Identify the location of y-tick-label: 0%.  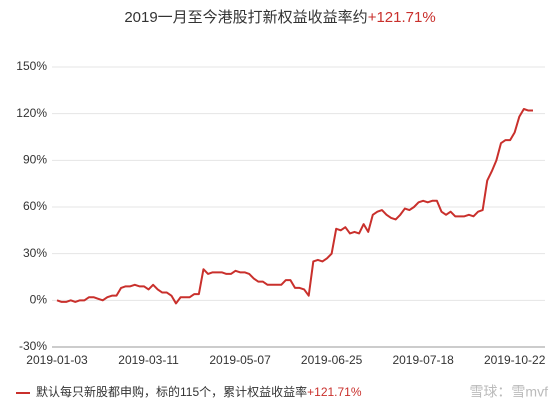
(39, 300).